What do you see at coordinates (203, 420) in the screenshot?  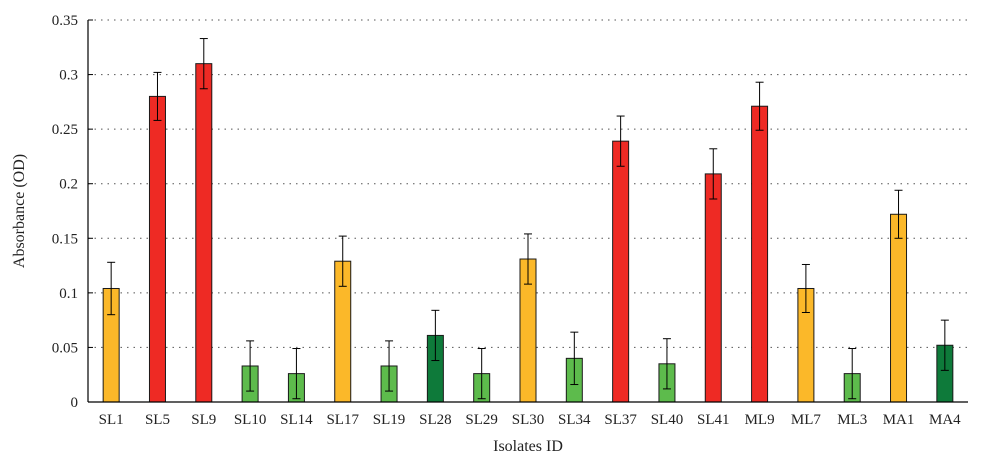 I see `x-tick-label: SL9` at bounding box center [203, 420].